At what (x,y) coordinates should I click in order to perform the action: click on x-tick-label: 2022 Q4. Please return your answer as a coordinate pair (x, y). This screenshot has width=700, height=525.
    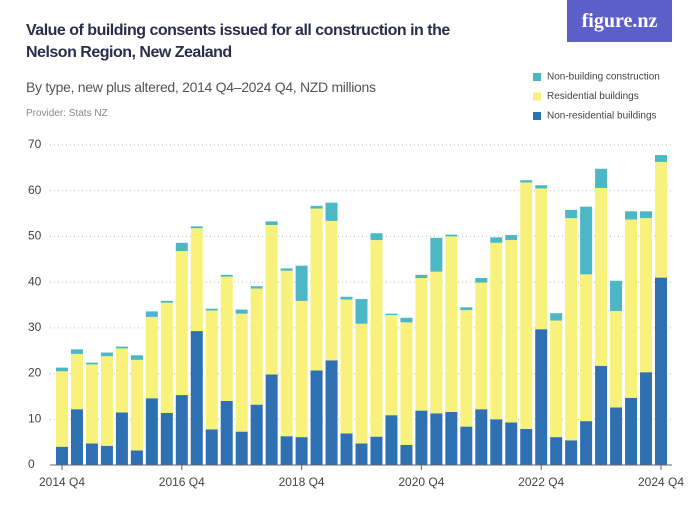
    Looking at the image, I should click on (541, 482).